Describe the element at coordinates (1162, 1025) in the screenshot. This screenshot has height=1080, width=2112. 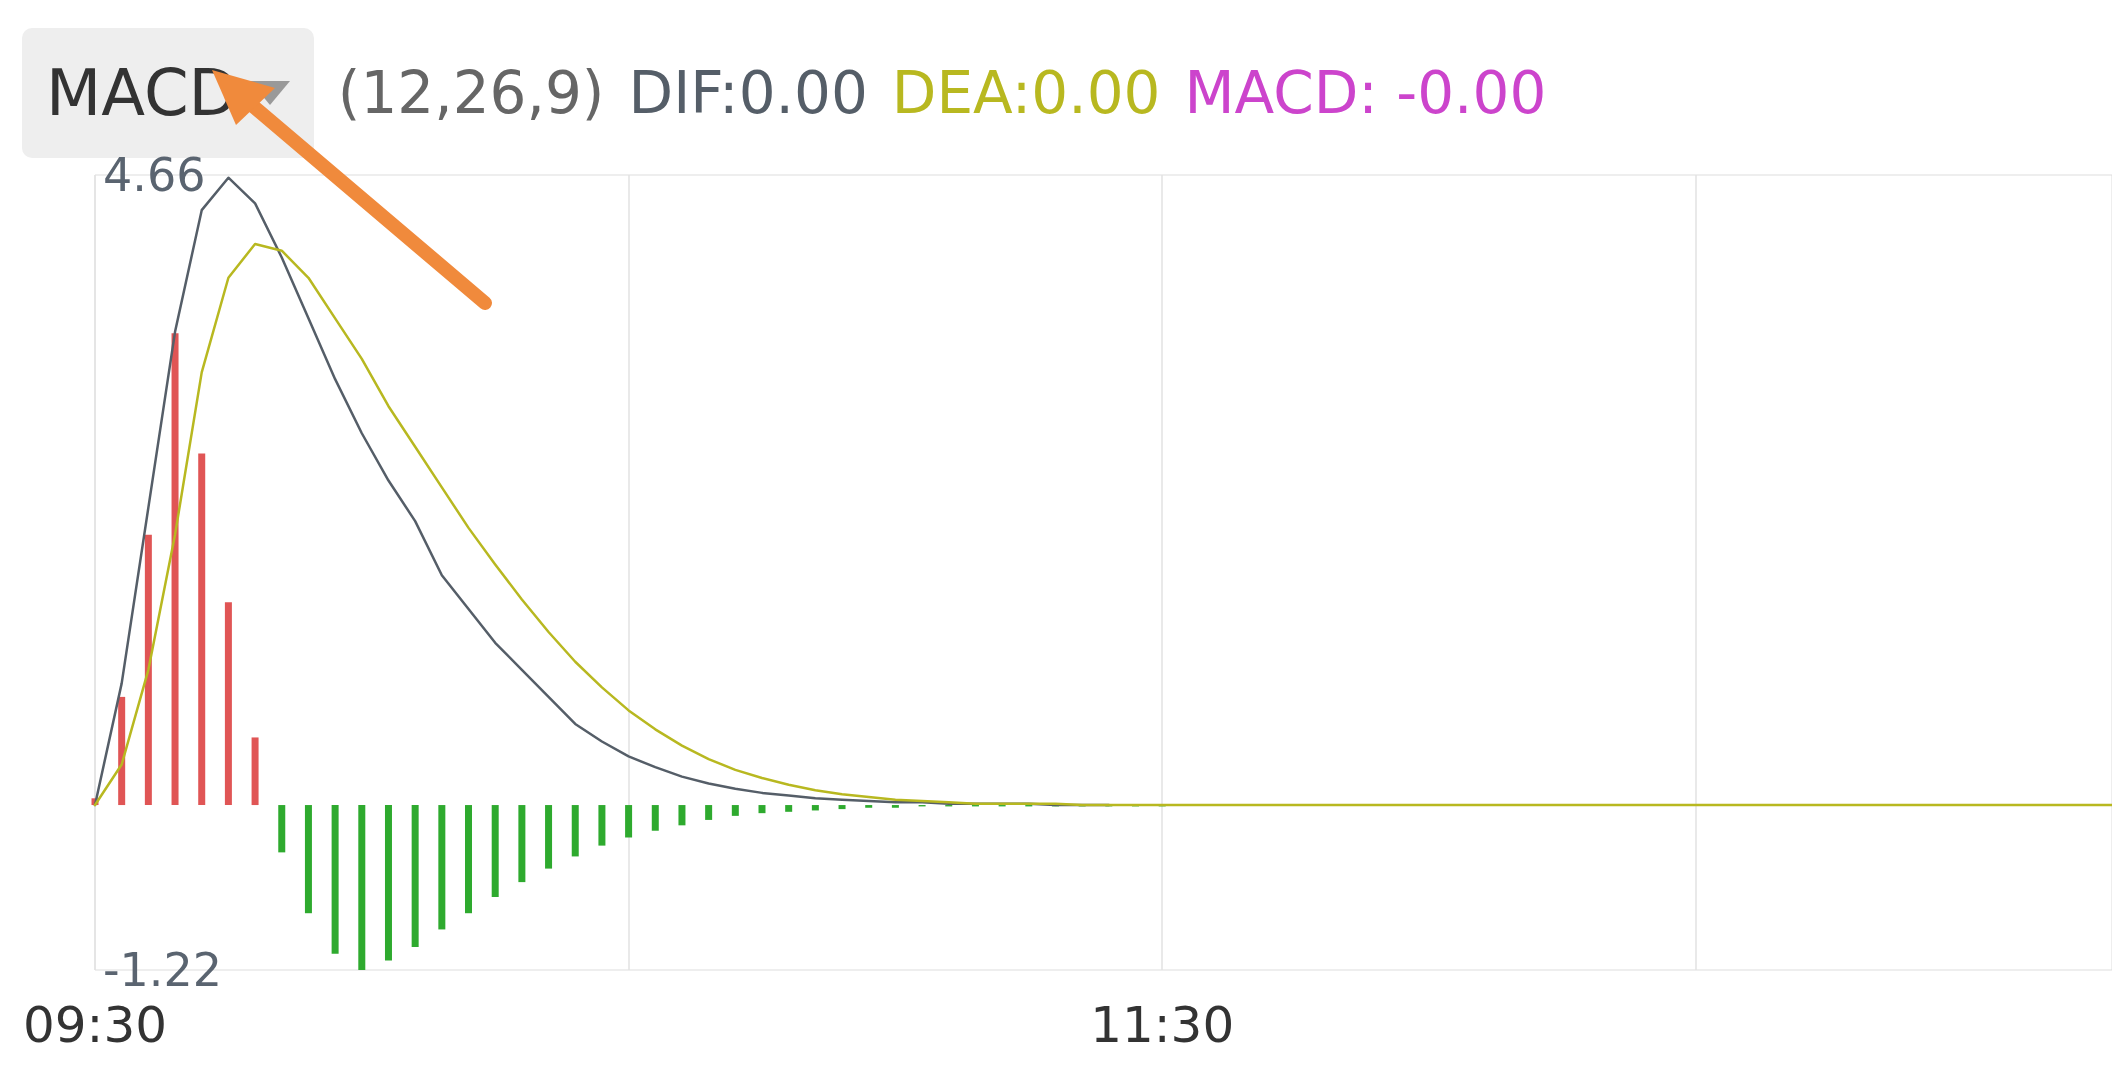
I see `x-tick-label: 11:30` at that location.